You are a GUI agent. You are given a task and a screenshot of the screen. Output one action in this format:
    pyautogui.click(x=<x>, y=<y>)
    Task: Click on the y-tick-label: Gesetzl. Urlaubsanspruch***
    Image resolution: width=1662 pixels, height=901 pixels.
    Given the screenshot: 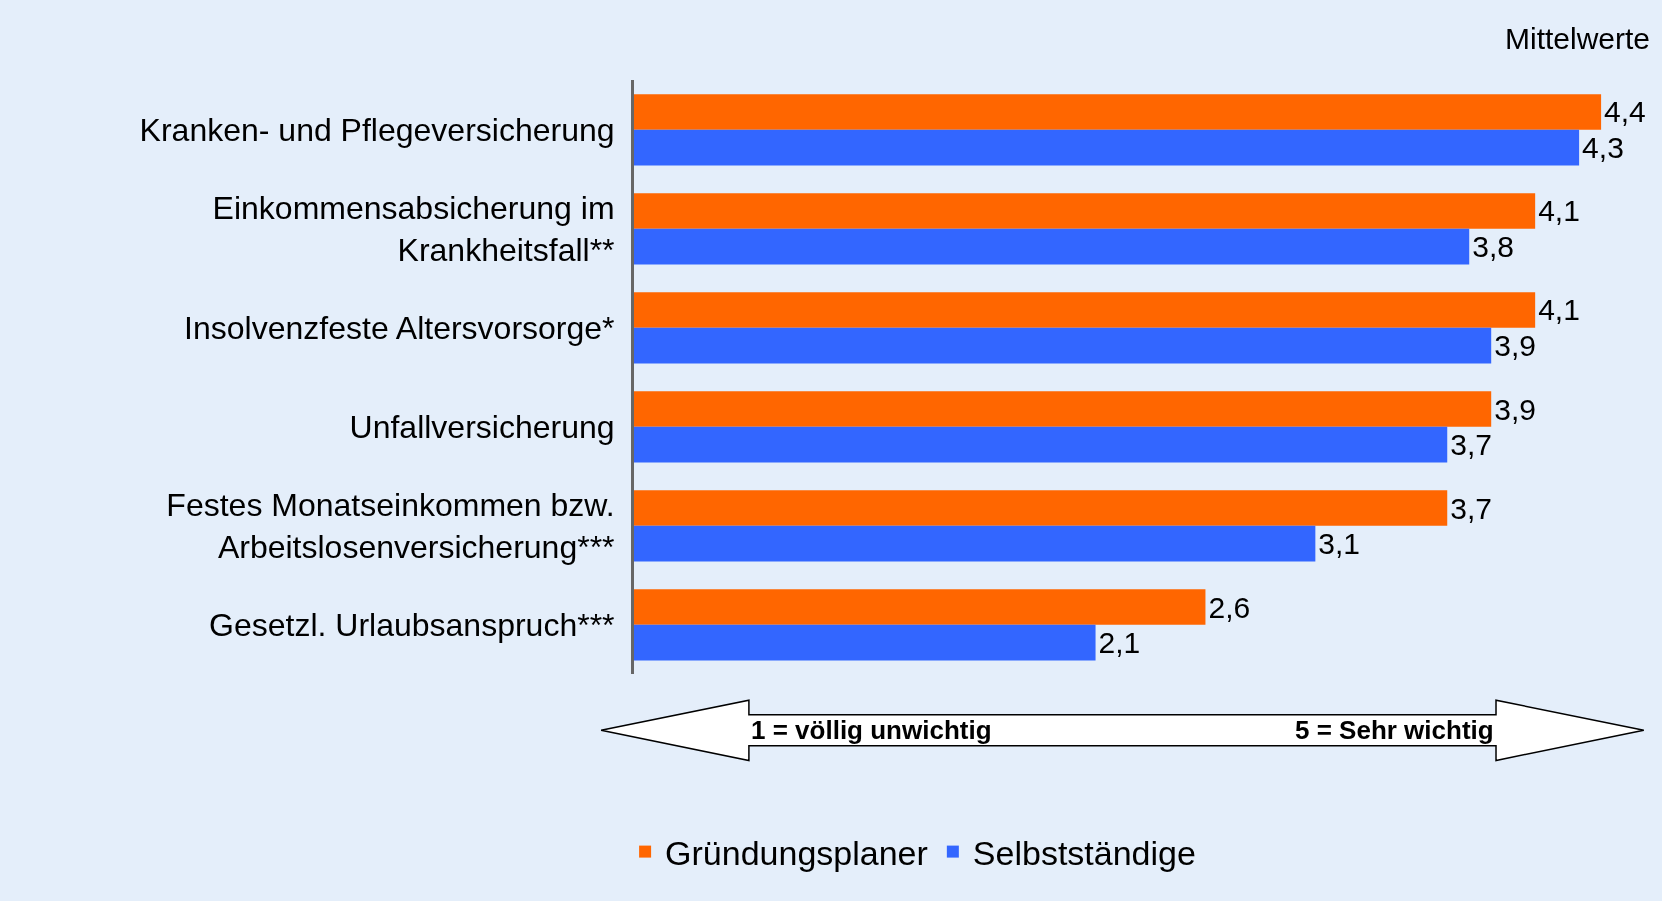 What is the action you would take?
    pyautogui.click(x=412, y=625)
    